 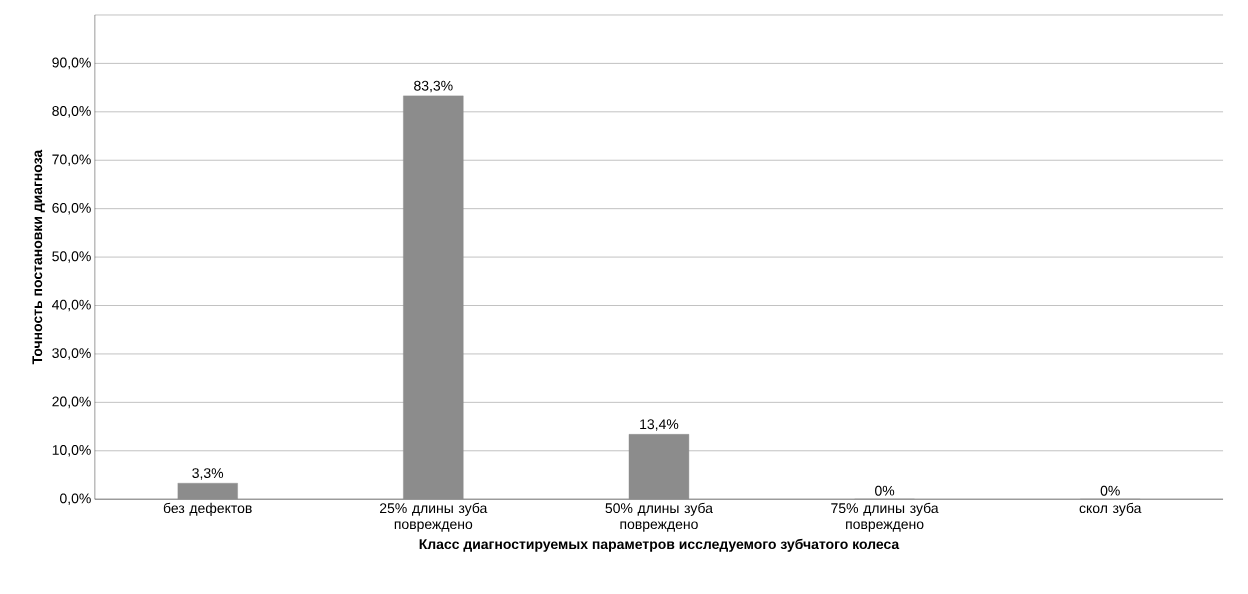 What do you see at coordinates (659, 425) in the screenshot?
I see `data-label: 13,4%` at bounding box center [659, 425].